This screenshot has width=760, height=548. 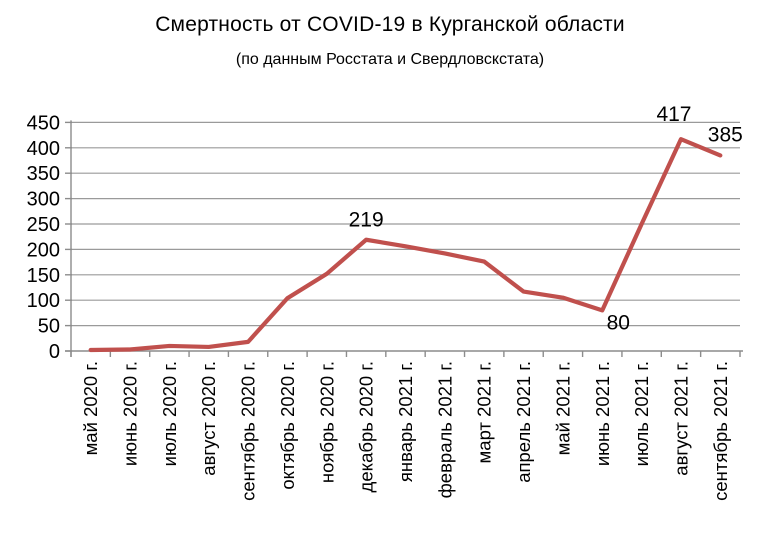 What do you see at coordinates (43, 174) in the screenshot?
I see `y-axis-tick-label: 350` at bounding box center [43, 174].